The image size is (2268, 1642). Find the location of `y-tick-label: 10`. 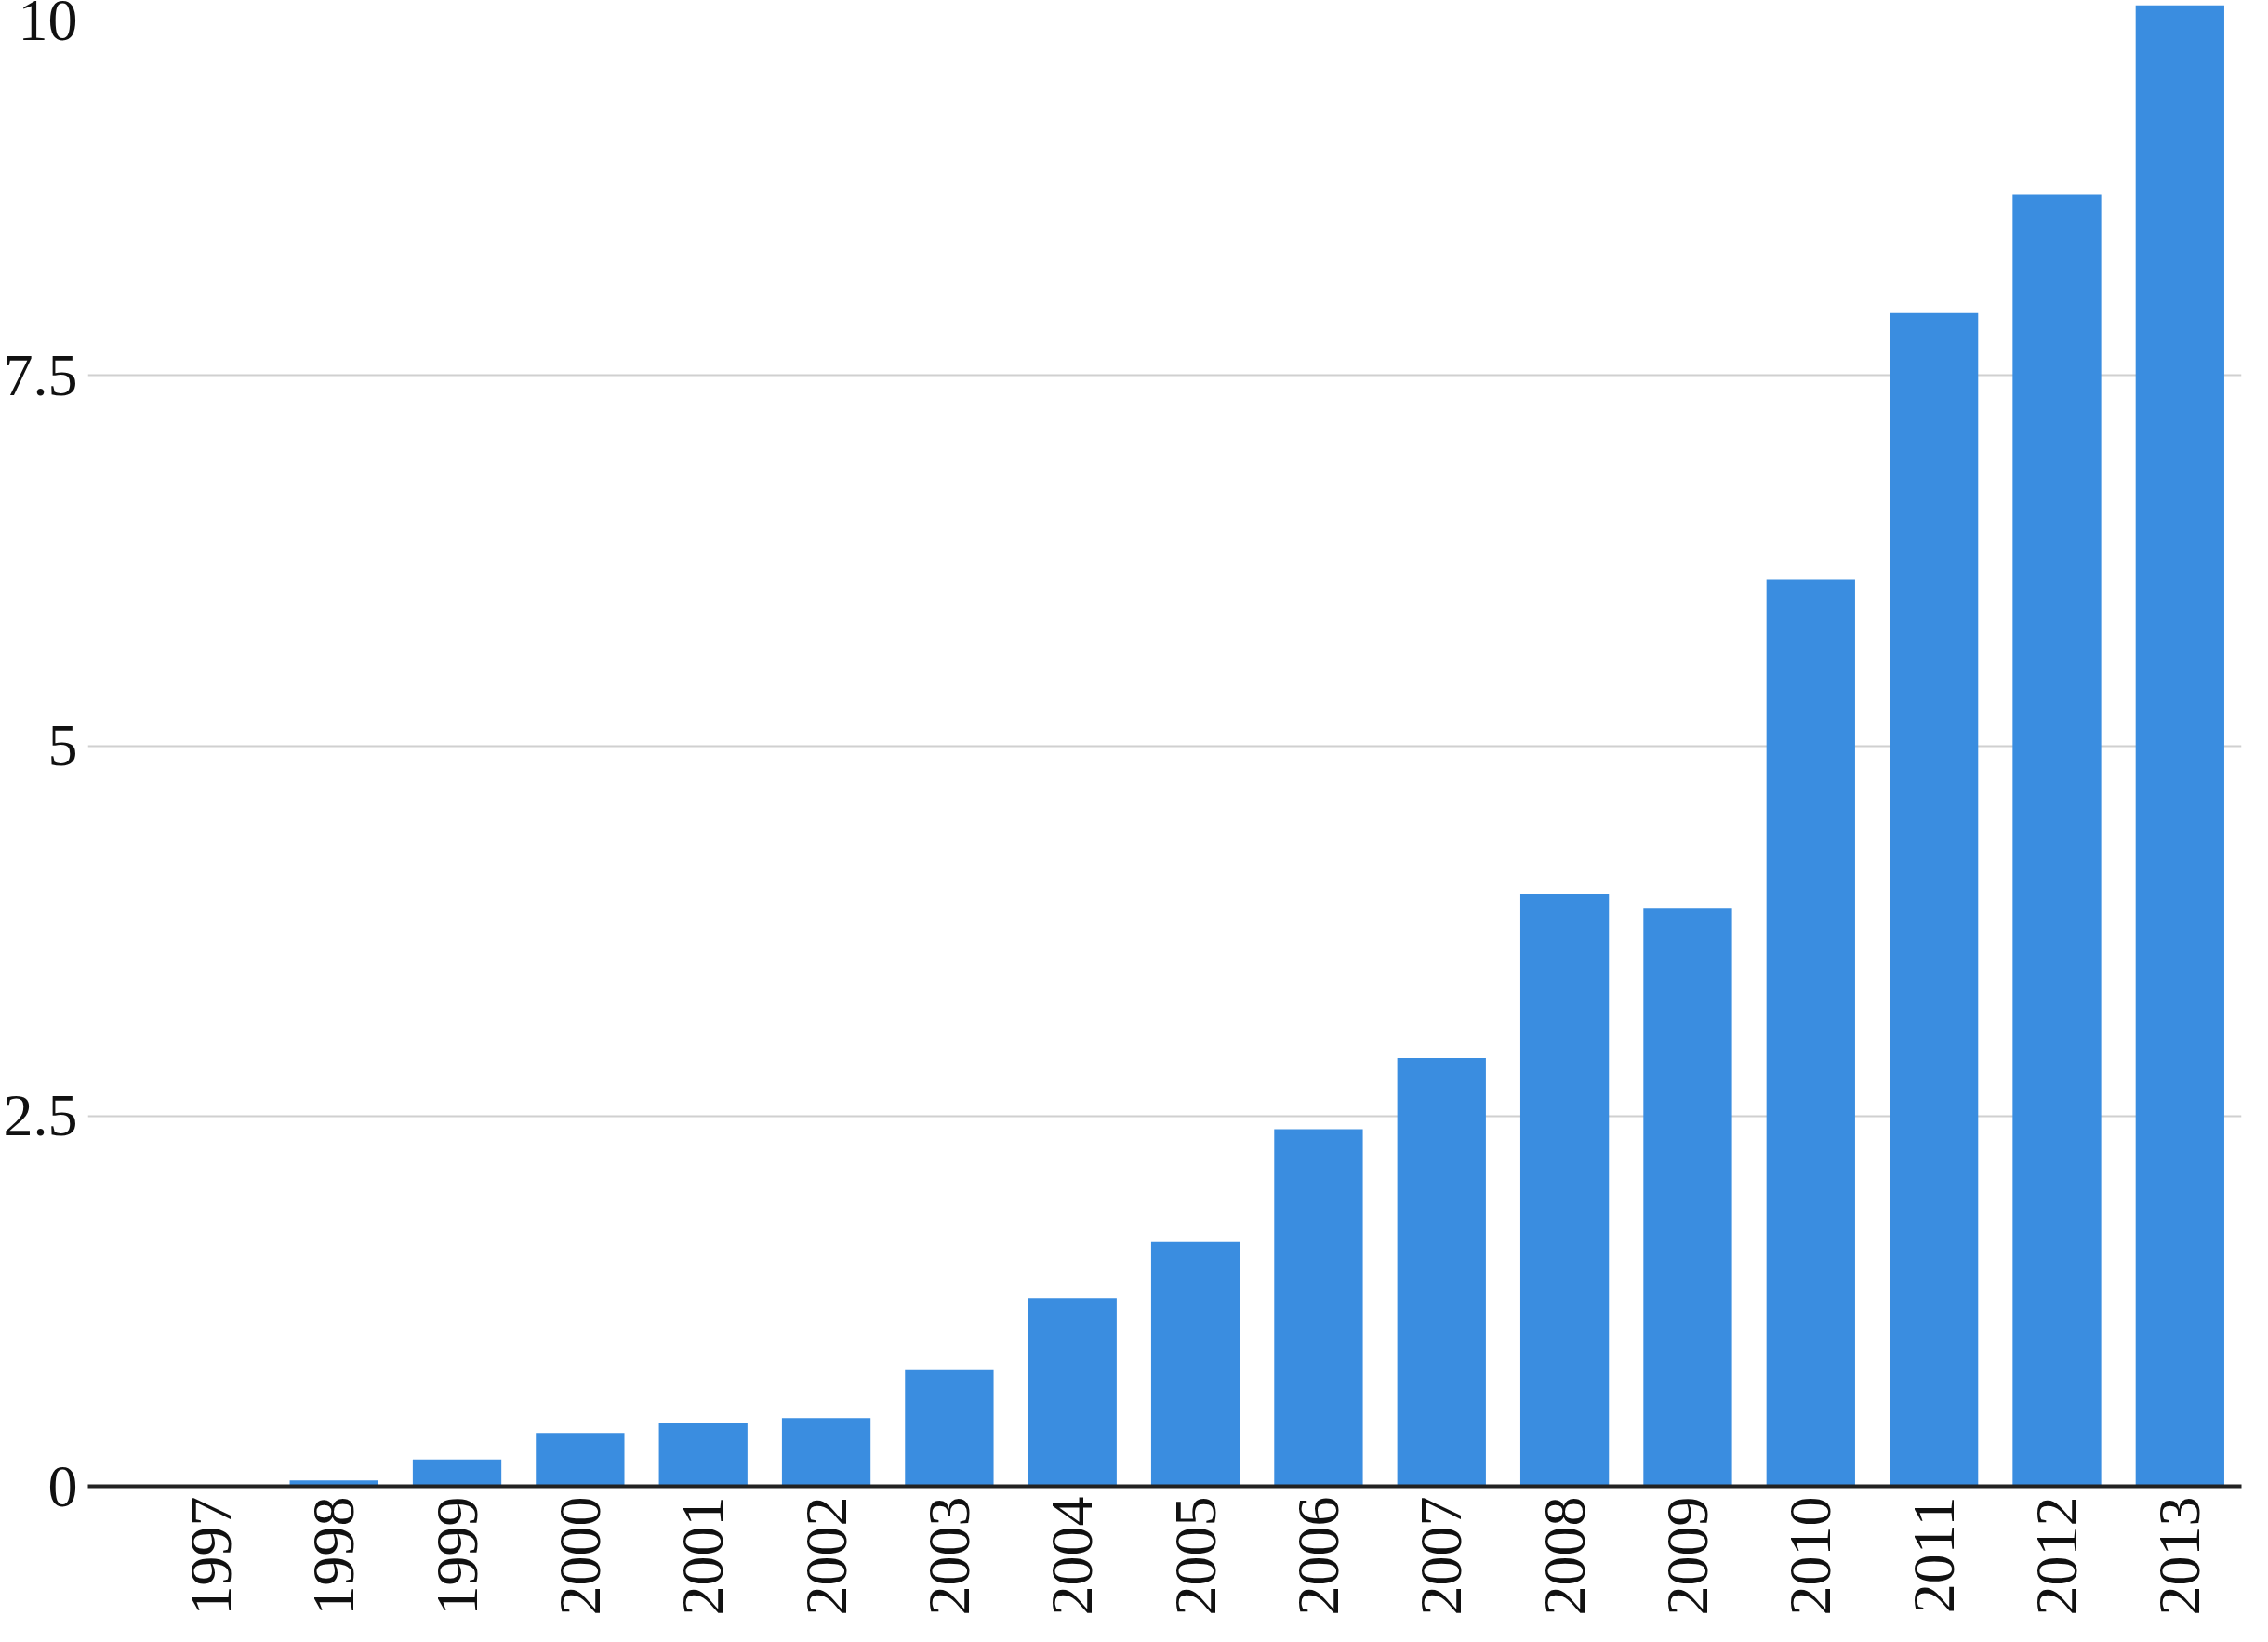

y-tick-label: 10 is located at coordinates (48, 27).